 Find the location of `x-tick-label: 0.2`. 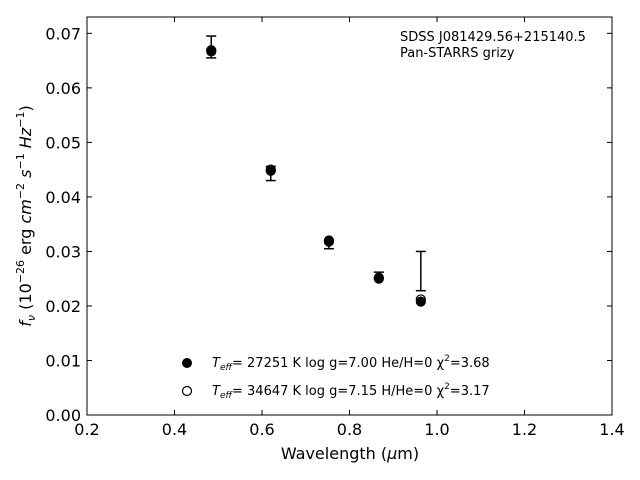

x-tick-label: 0.2 is located at coordinates (86, 429).